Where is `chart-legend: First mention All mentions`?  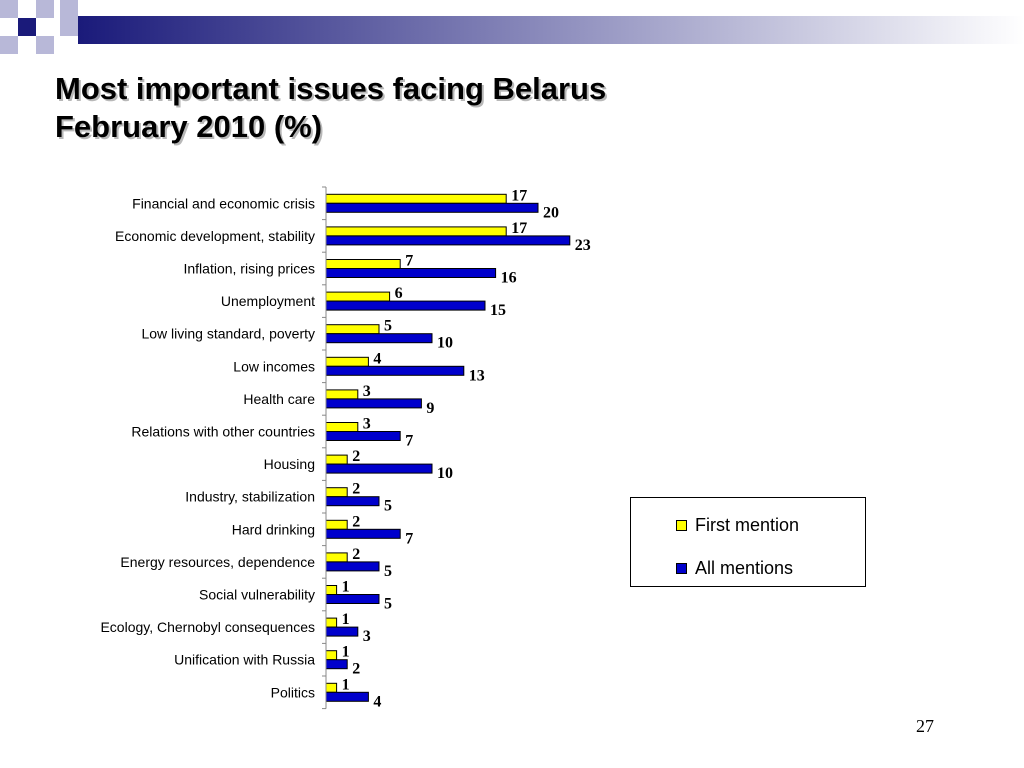
chart-legend: First mention All mentions is located at coordinates (748, 542).